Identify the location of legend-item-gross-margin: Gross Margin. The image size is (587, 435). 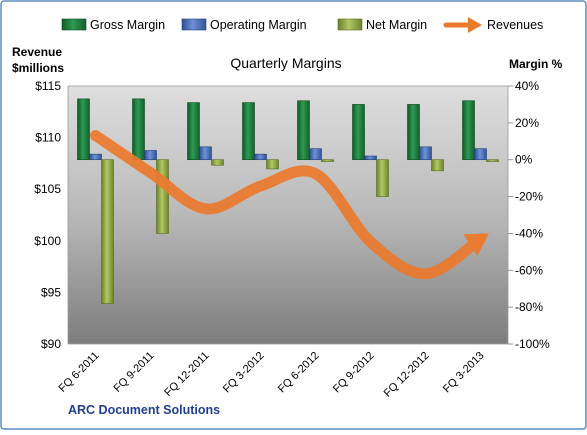
(113, 25).